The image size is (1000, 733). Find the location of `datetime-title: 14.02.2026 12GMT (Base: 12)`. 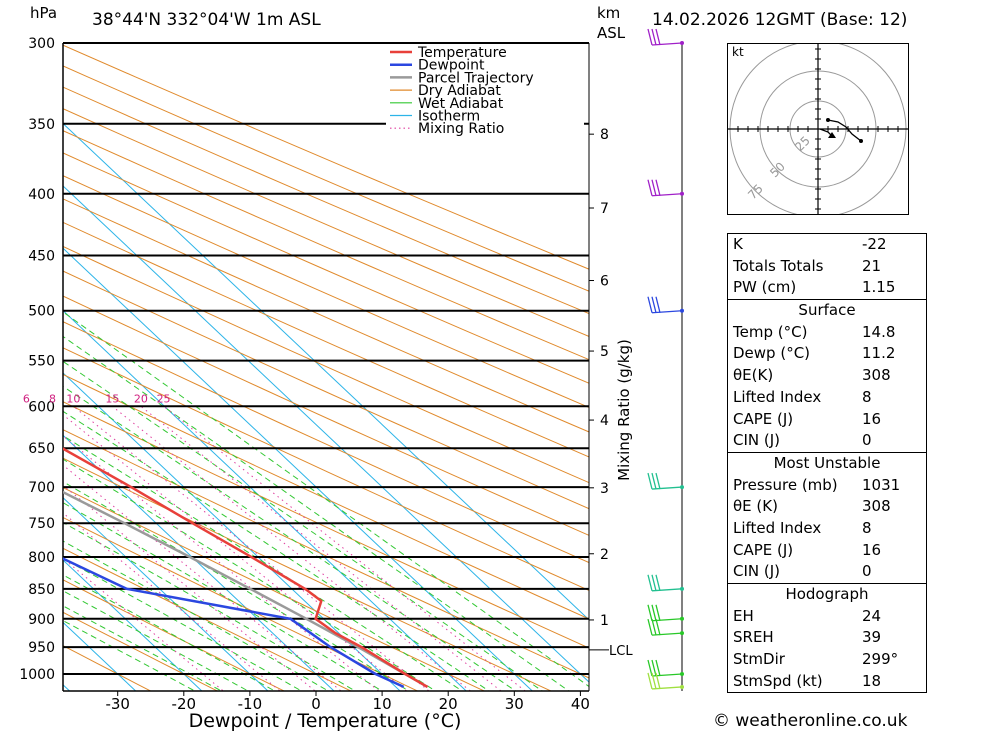

datetime-title: 14.02.2026 12GMT (Base: 12) is located at coordinates (780, 20).